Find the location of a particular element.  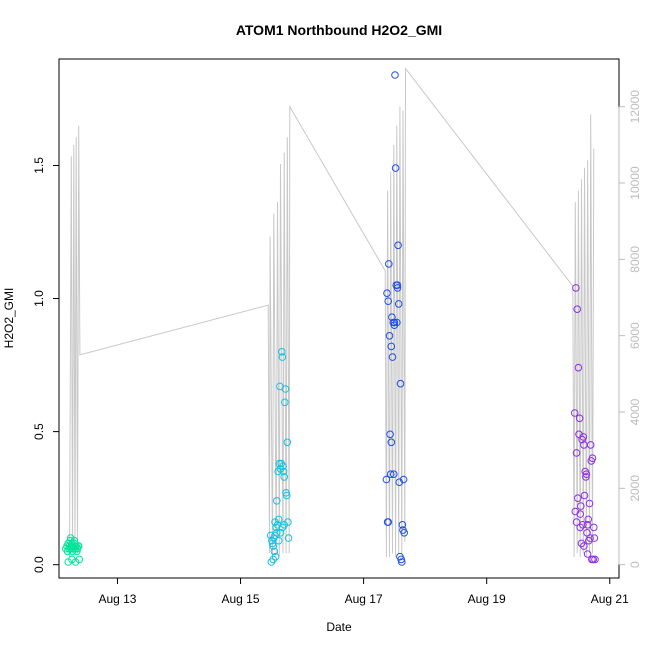

y-tick-label: 1.5 is located at coordinates (39, 165).